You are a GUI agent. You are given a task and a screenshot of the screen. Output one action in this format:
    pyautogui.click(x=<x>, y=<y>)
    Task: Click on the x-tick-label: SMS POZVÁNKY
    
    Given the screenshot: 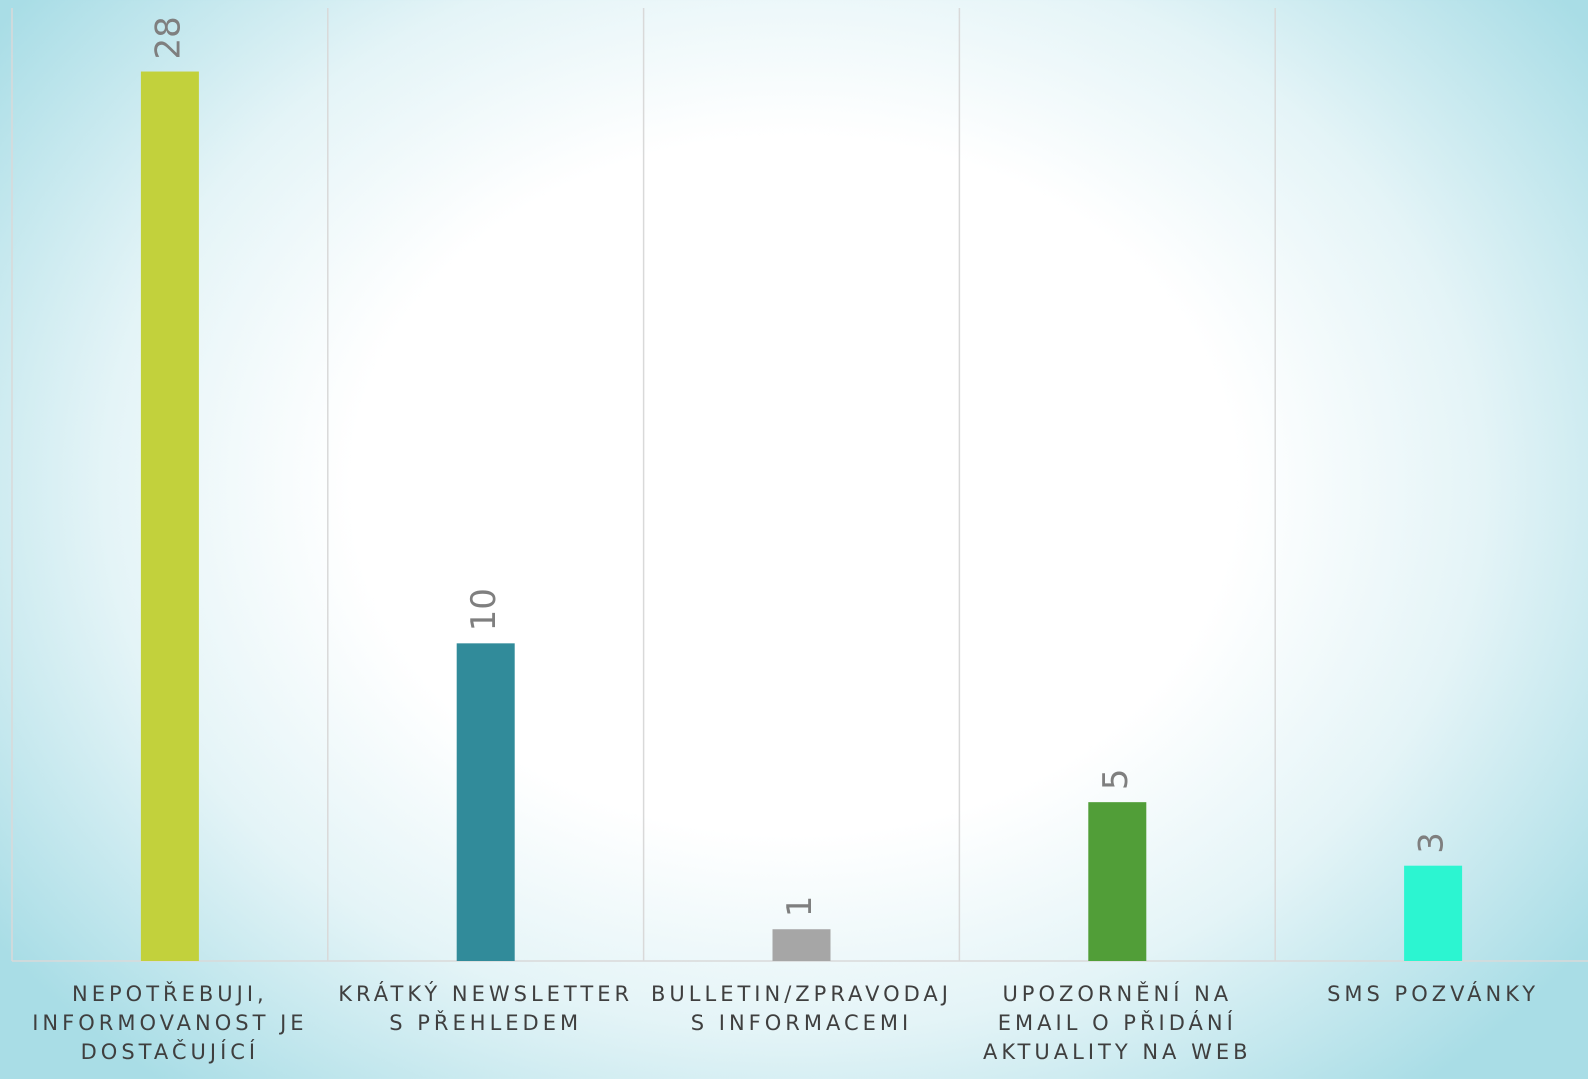 What is the action you would take?
    pyautogui.click(x=1433, y=994)
    